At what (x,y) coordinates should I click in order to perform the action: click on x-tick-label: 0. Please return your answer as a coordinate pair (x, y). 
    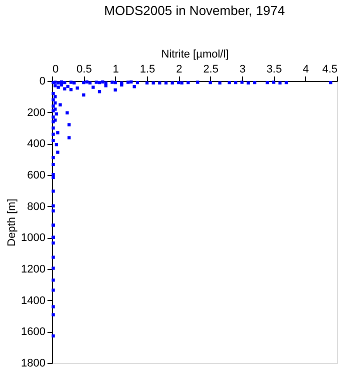
    Looking at the image, I should click on (55, 70).